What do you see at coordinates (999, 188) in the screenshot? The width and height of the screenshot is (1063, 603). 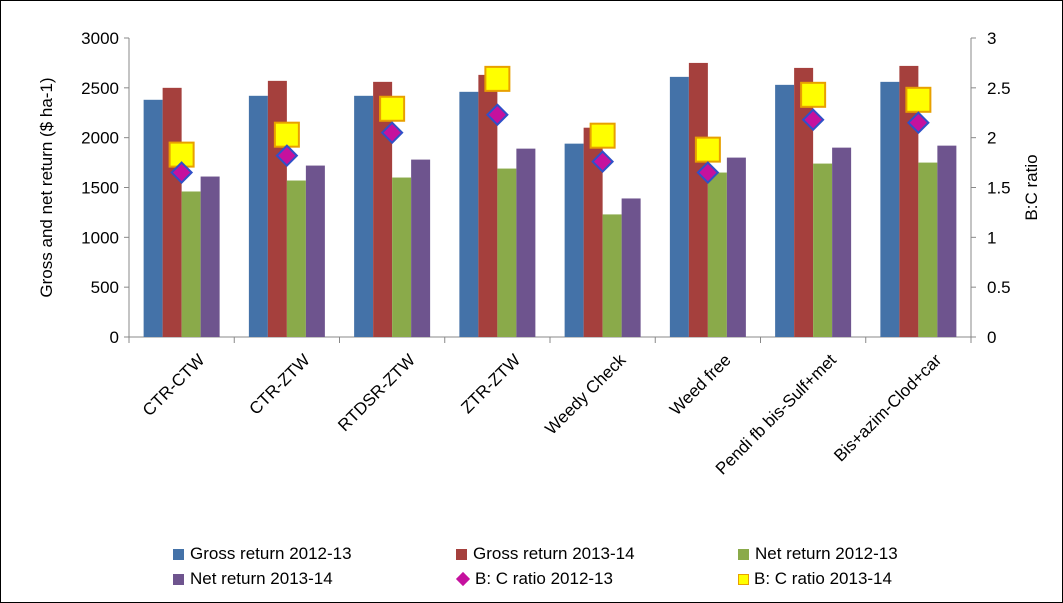 I see `y2-tick-label: 1.5` at bounding box center [999, 188].